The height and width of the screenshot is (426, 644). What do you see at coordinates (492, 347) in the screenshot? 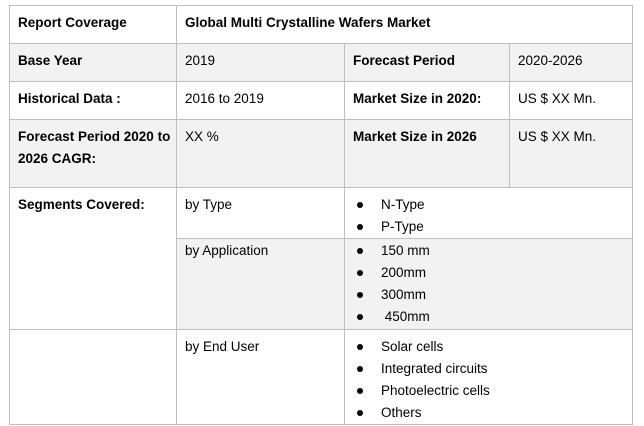
I see `list-item: Solar cells` at bounding box center [492, 347].